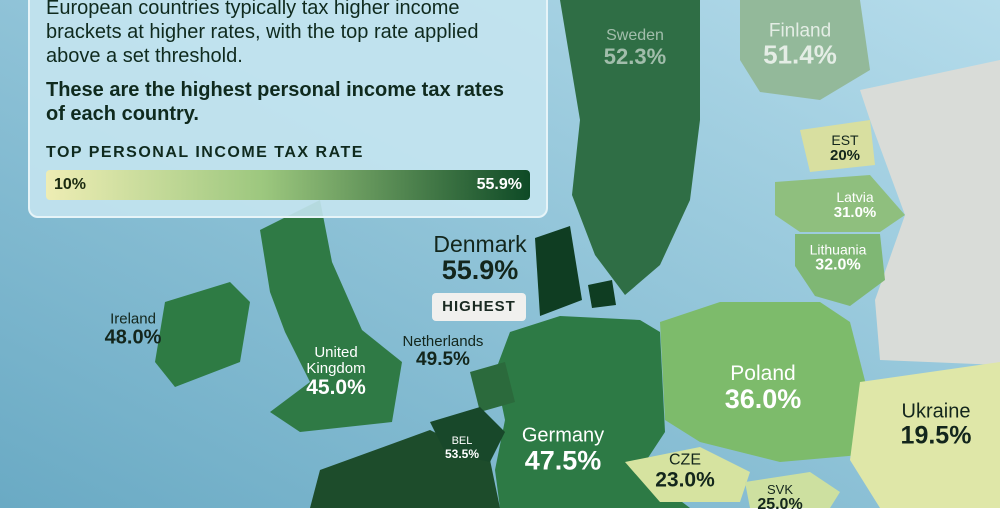  I want to click on slovakia, so click(792, 490).